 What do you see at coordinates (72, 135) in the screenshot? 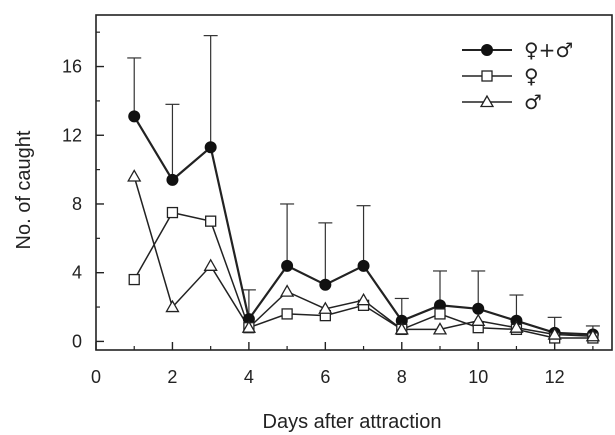
I see `y-tick-label: 12` at bounding box center [72, 135].